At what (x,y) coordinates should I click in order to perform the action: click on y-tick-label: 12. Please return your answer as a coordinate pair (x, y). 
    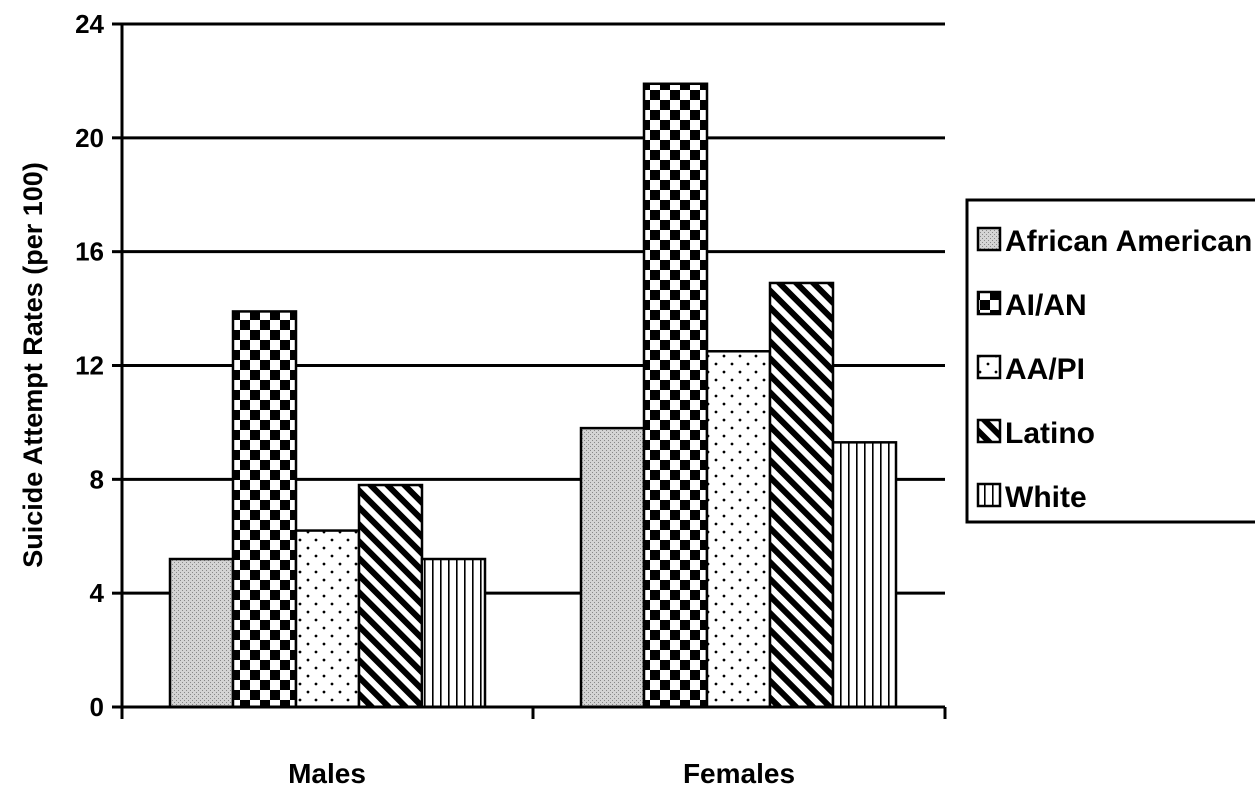
    Looking at the image, I should click on (89, 366).